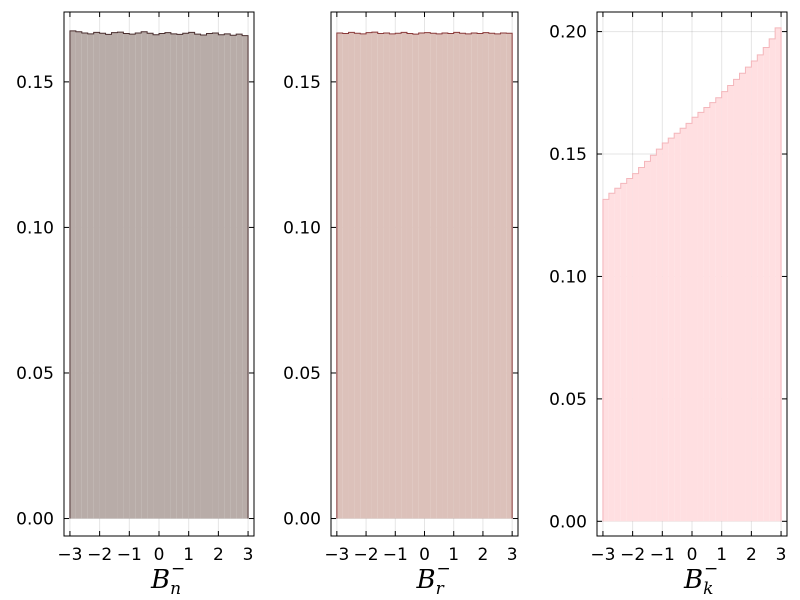 This screenshot has width=800, height=600. What do you see at coordinates (430, 582) in the screenshot?
I see `x-axis-label: Br` at bounding box center [430, 582].